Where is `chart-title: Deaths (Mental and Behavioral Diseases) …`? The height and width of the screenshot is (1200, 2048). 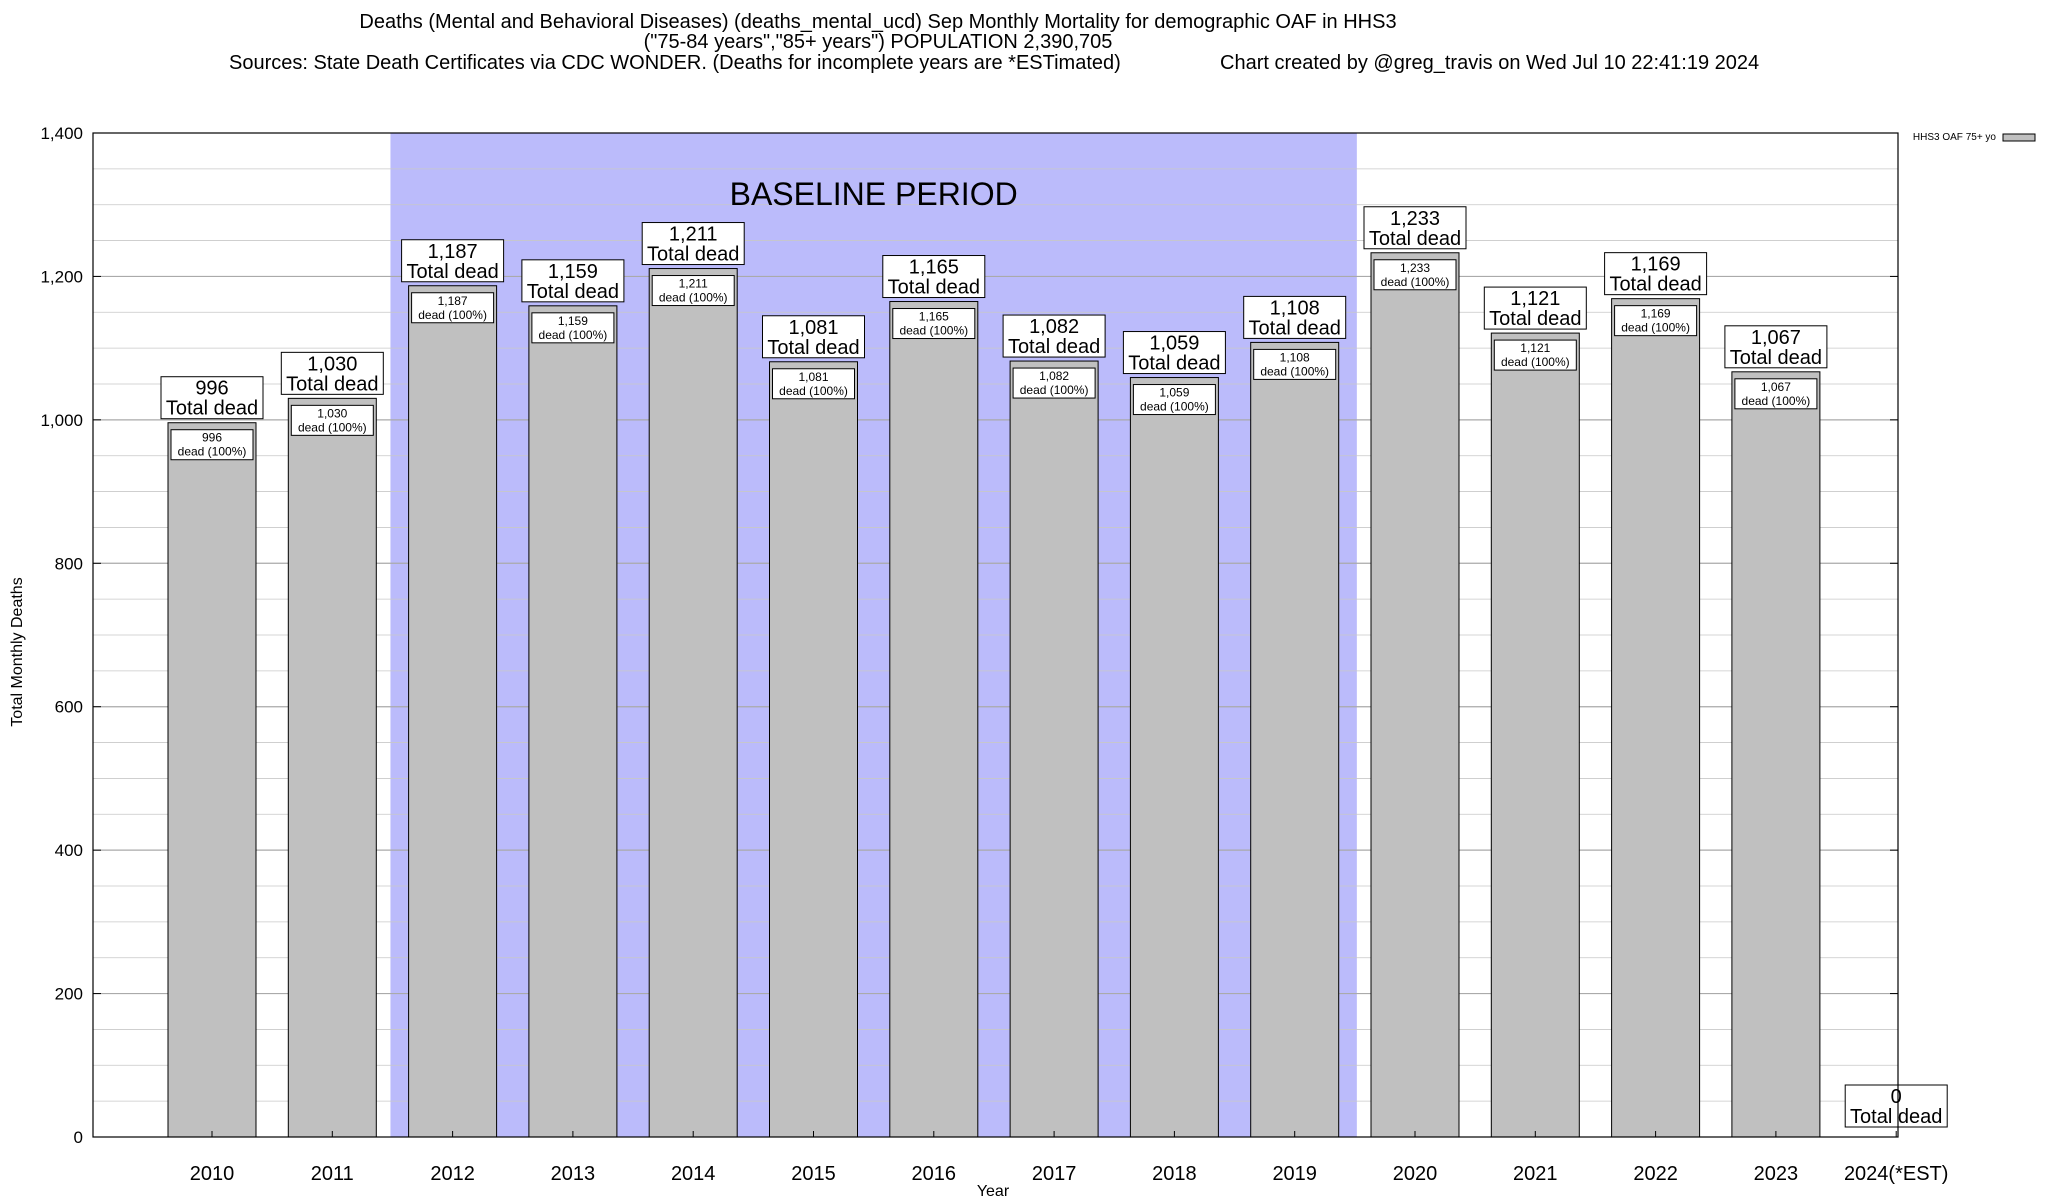
chart-title: Deaths (Mental and Behavioral Diseases) … is located at coordinates (878, 22).